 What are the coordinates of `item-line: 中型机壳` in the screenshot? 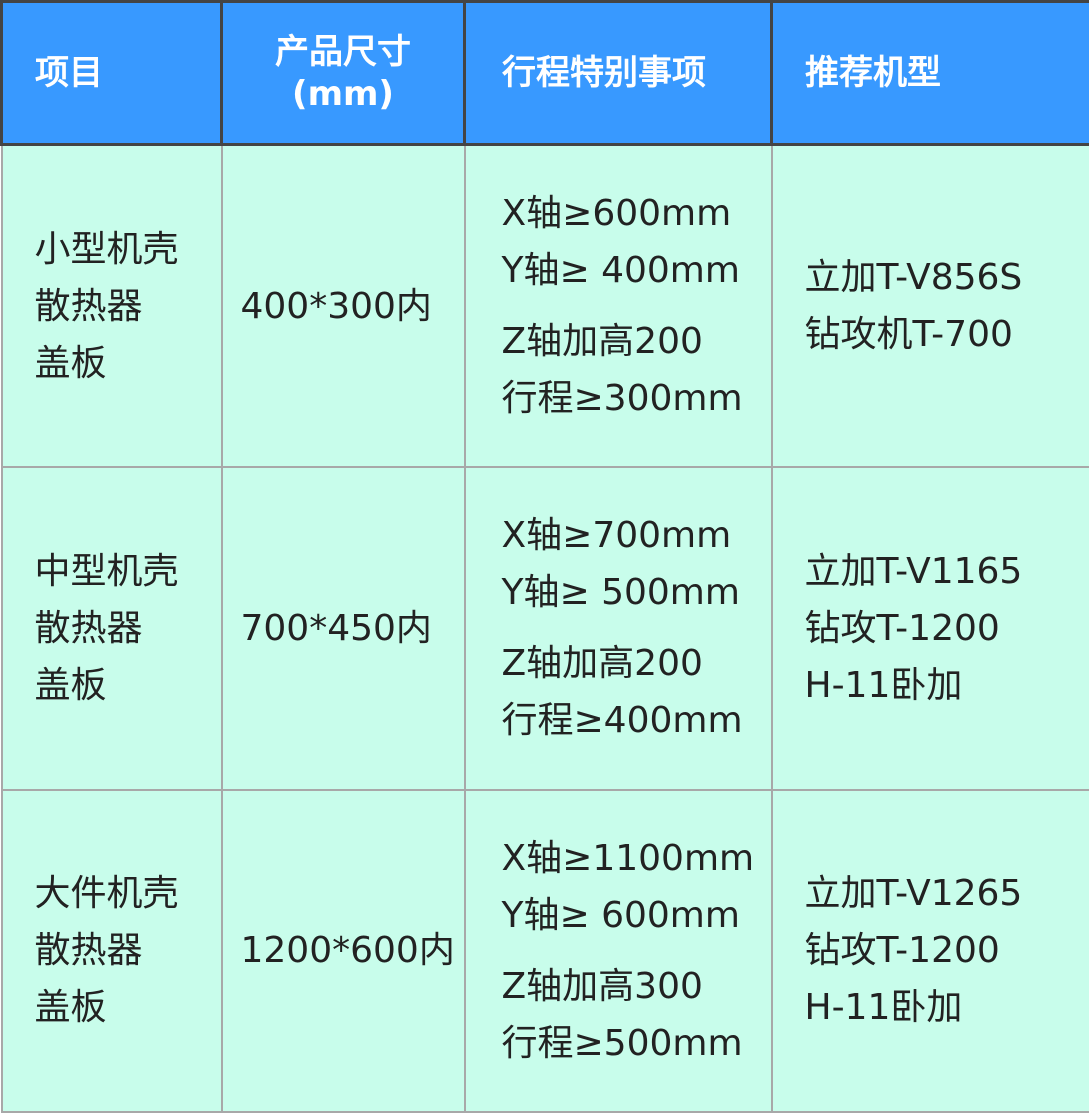 It's located at (106, 571).